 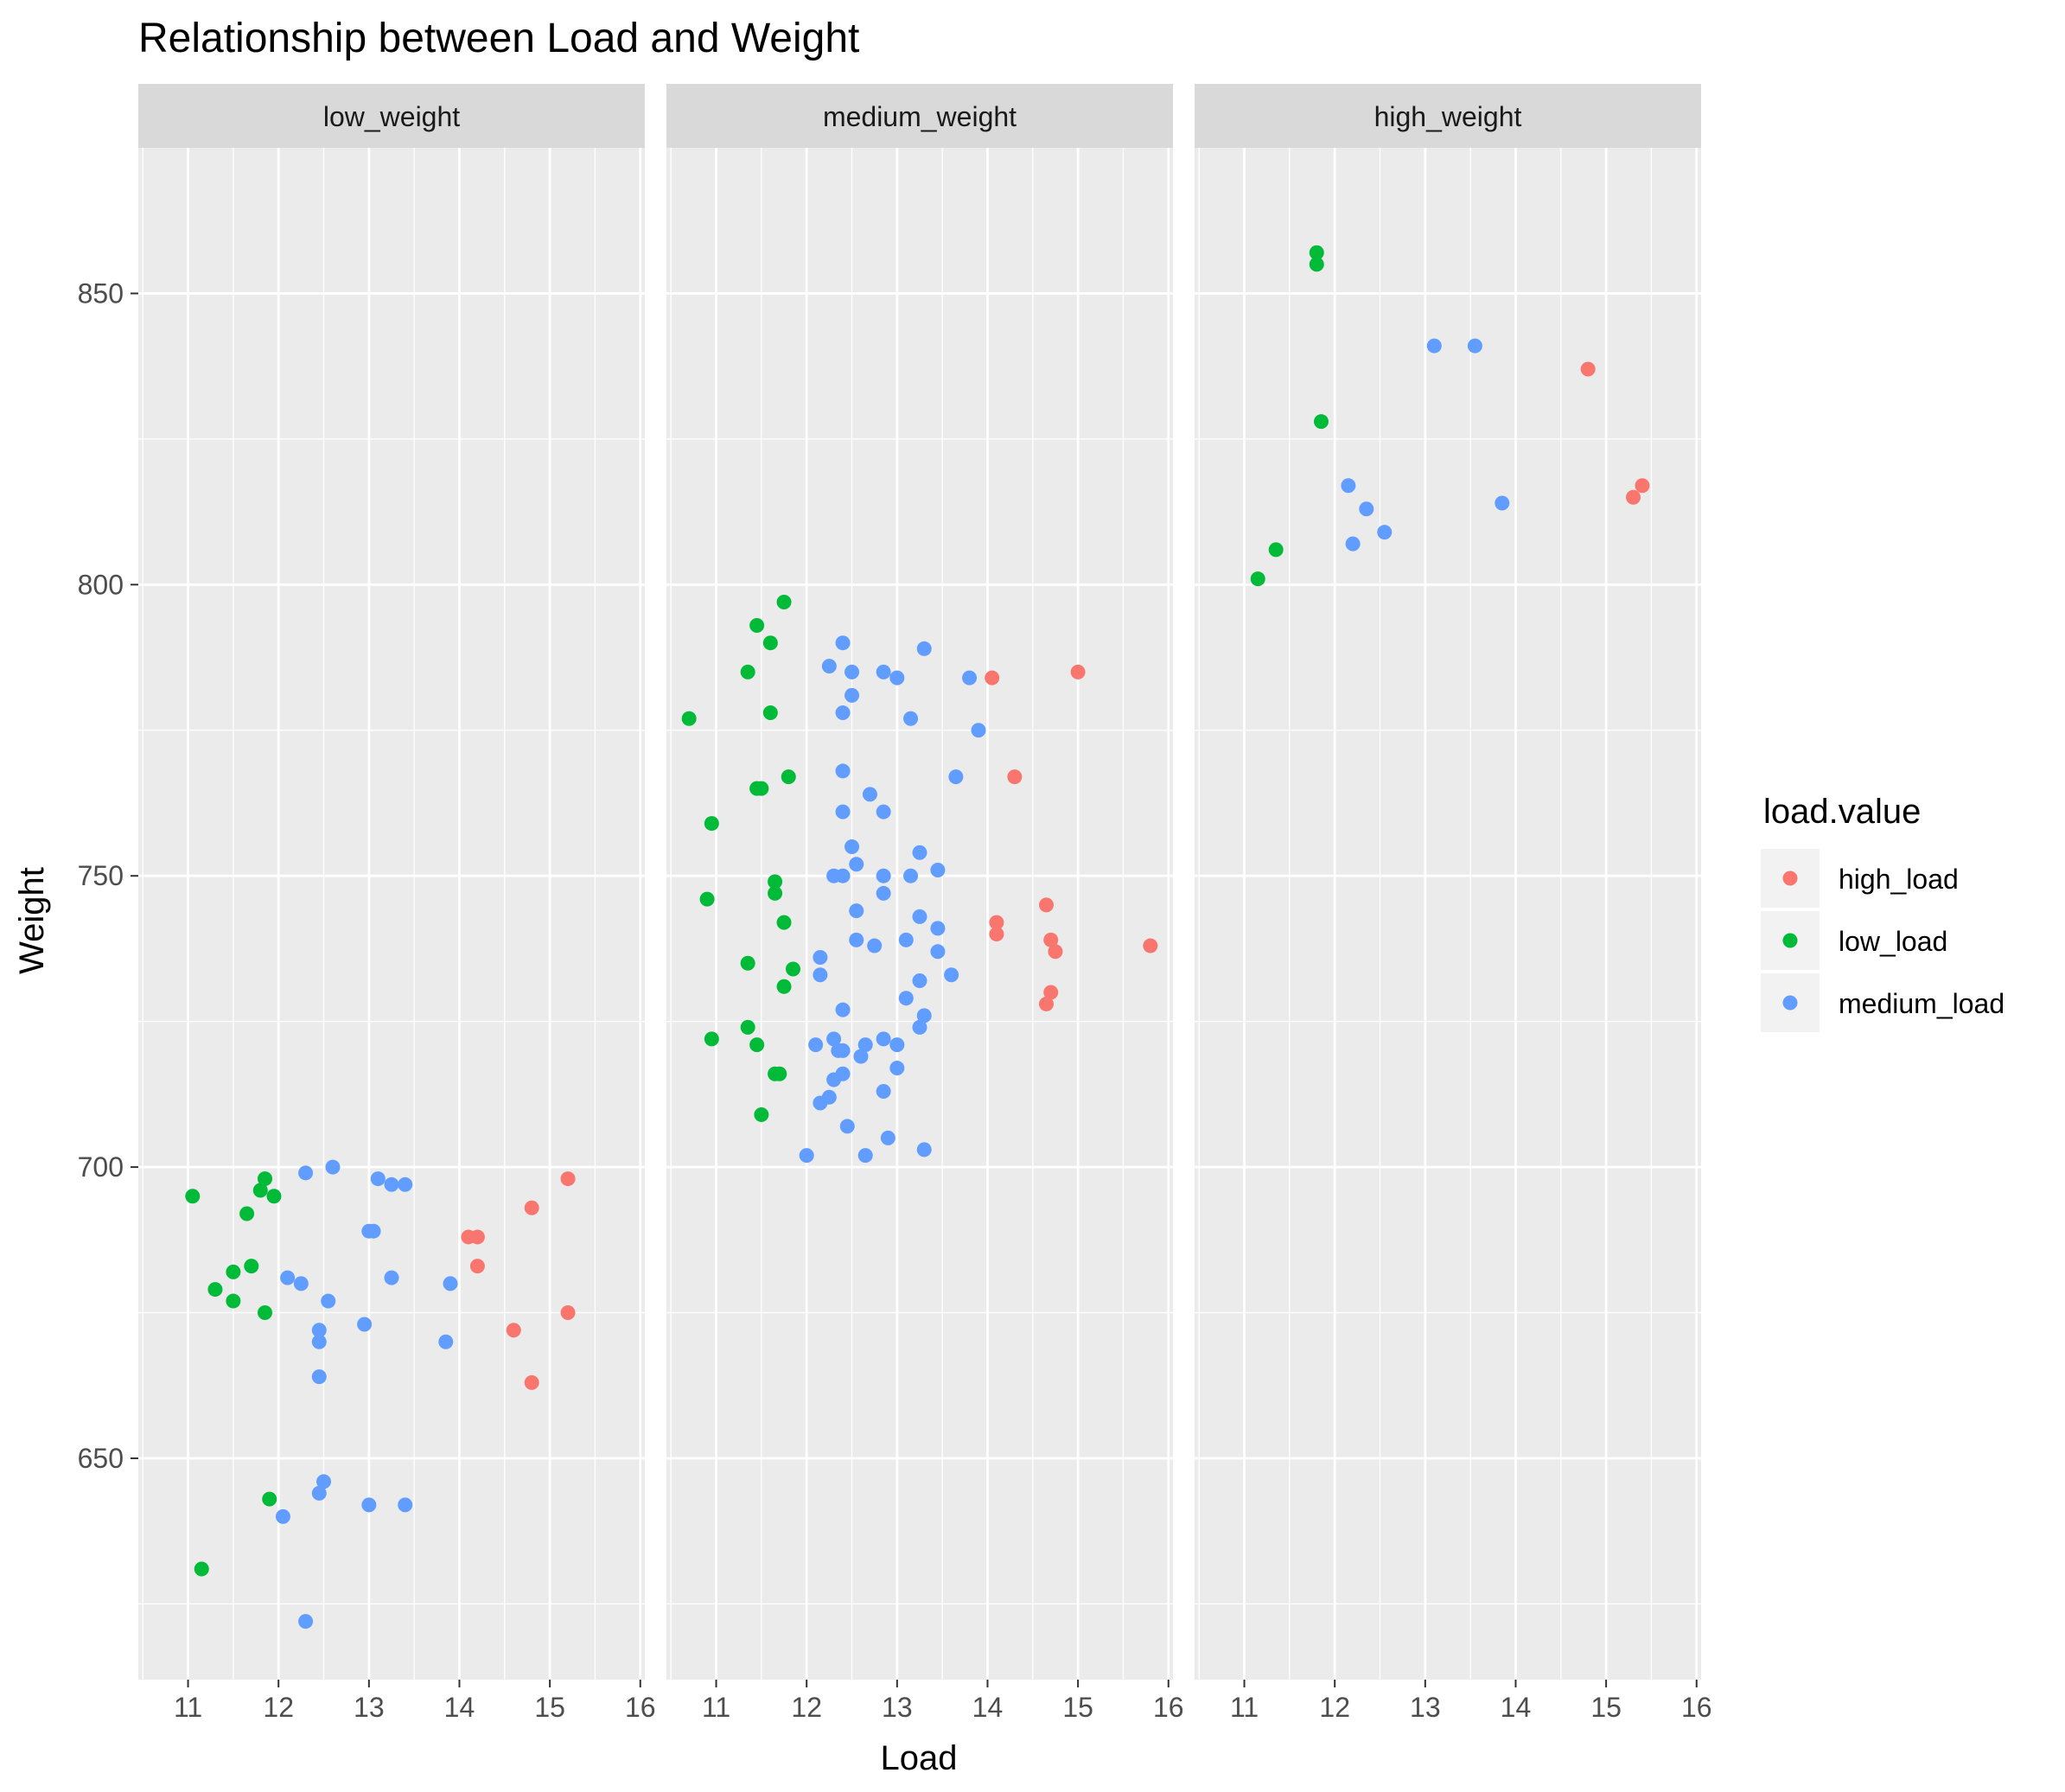 What do you see at coordinates (1790, 878) in the screenshot?
I see `legend-marker-high_load` at bounding box center [1790, 878].